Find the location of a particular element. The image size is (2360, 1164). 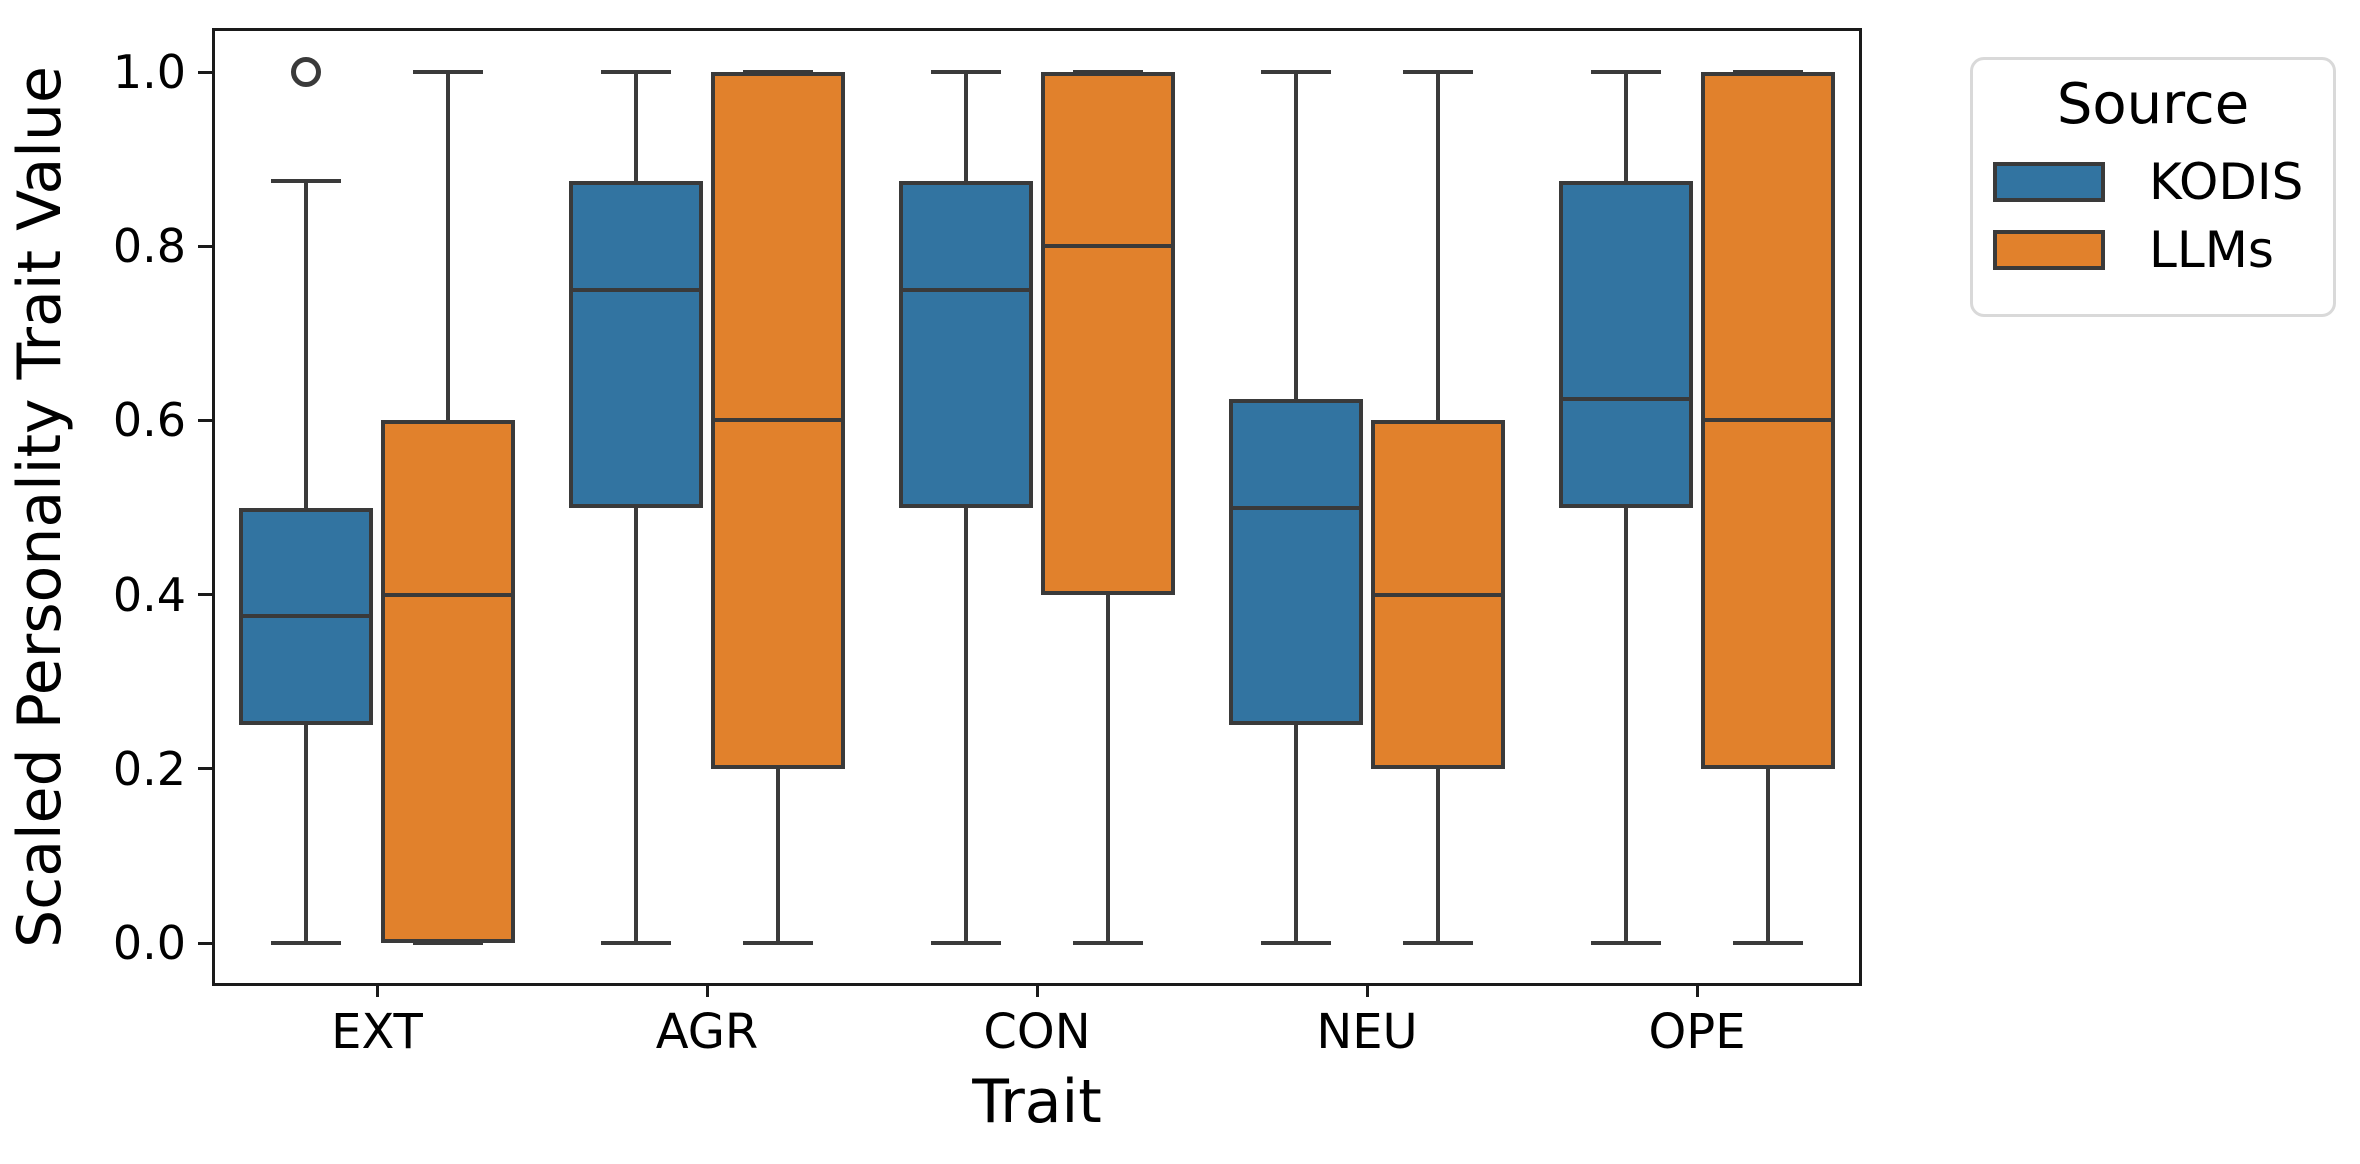

legend-entry-llms: LLMs is located at coordinates (2163, 249).